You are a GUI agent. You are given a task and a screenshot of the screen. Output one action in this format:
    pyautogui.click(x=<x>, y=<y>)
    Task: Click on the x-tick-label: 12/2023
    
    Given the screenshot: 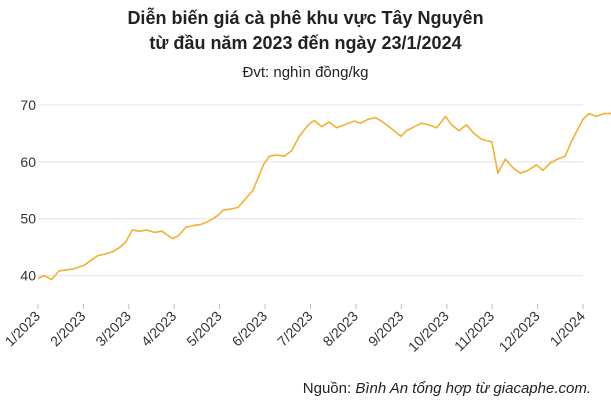 What is the action you would take?
    pyautogui.click(x=519, y=331)
    